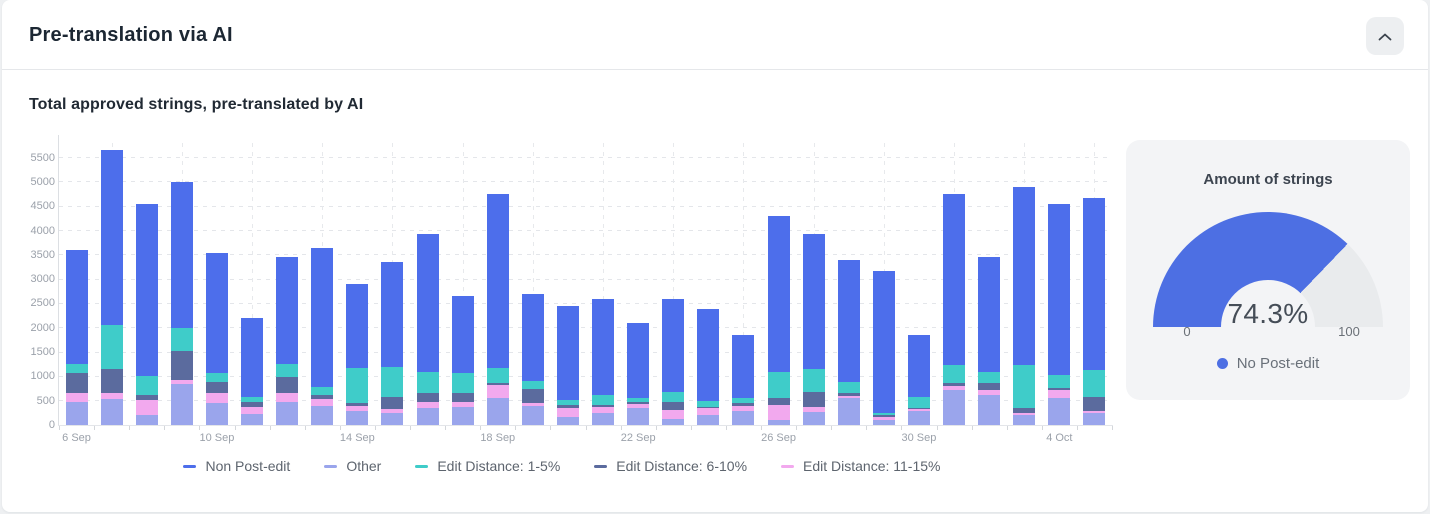 The image size is (1430, 514). I want to click on bar-30 Sep, so click(918, 380).